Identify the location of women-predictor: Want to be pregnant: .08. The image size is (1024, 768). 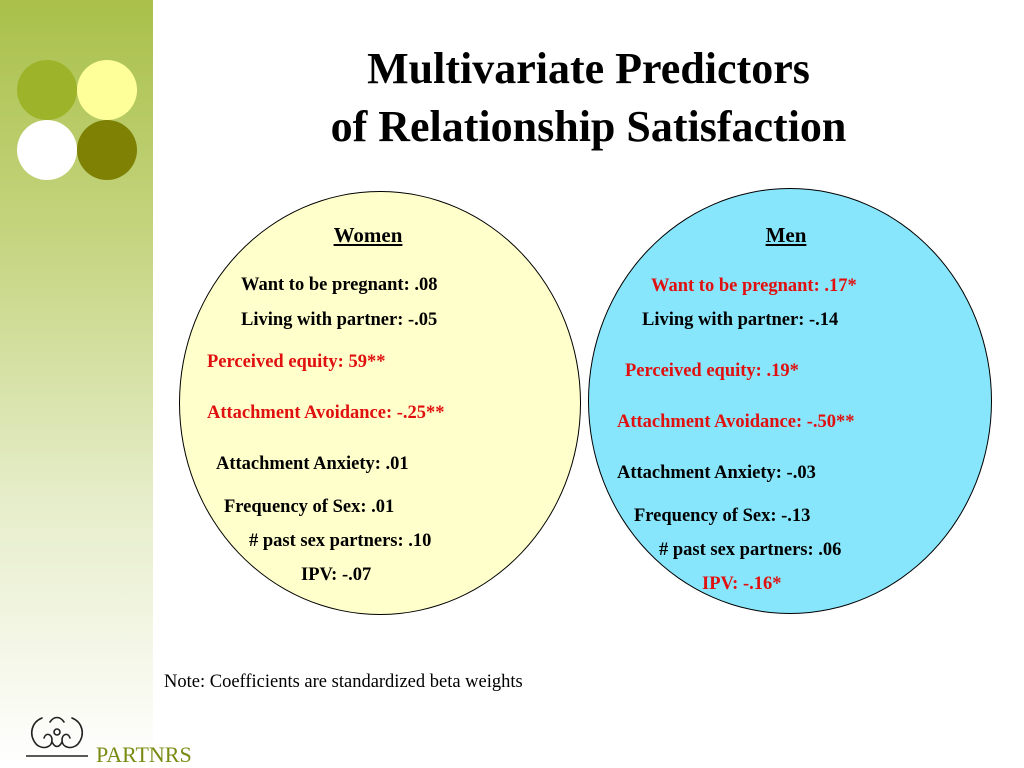
(339, 285).